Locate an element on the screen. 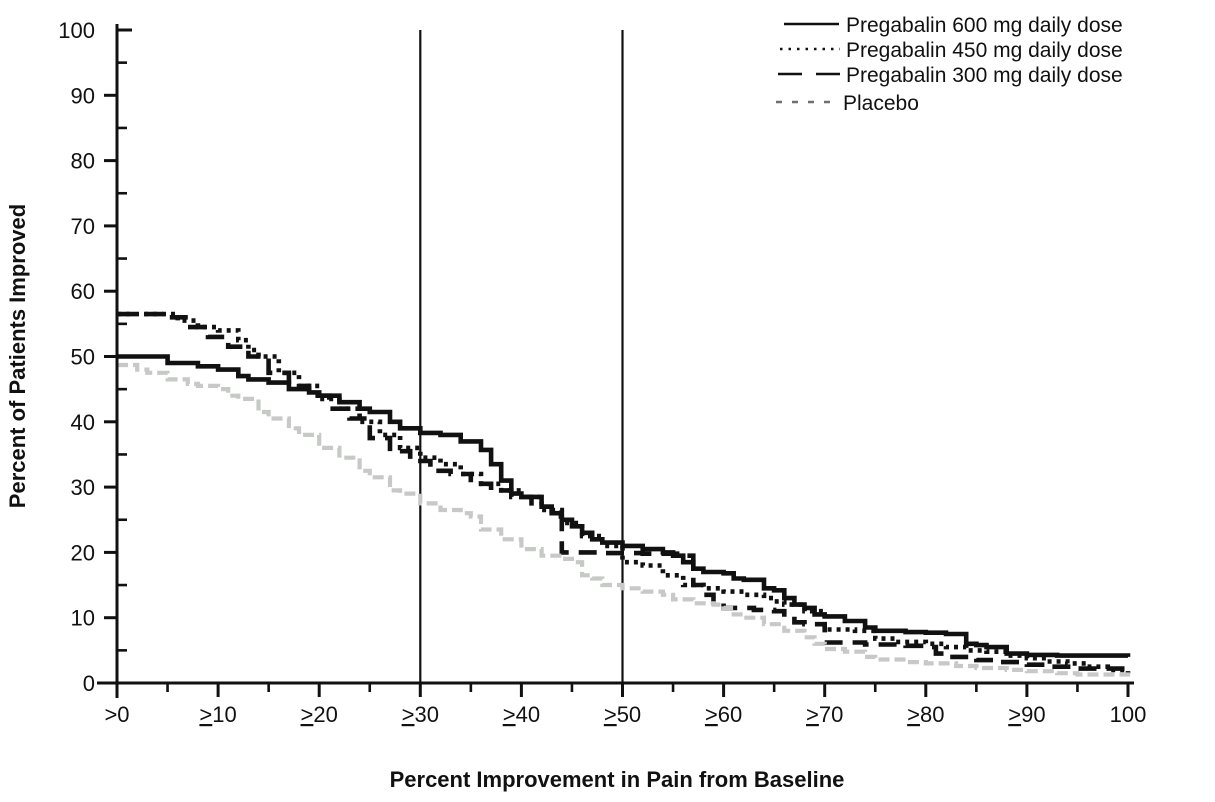 The height and width of the screenshot is (802, 1215). y-tick-label-10: 10 is located at coordinates (83, 618).